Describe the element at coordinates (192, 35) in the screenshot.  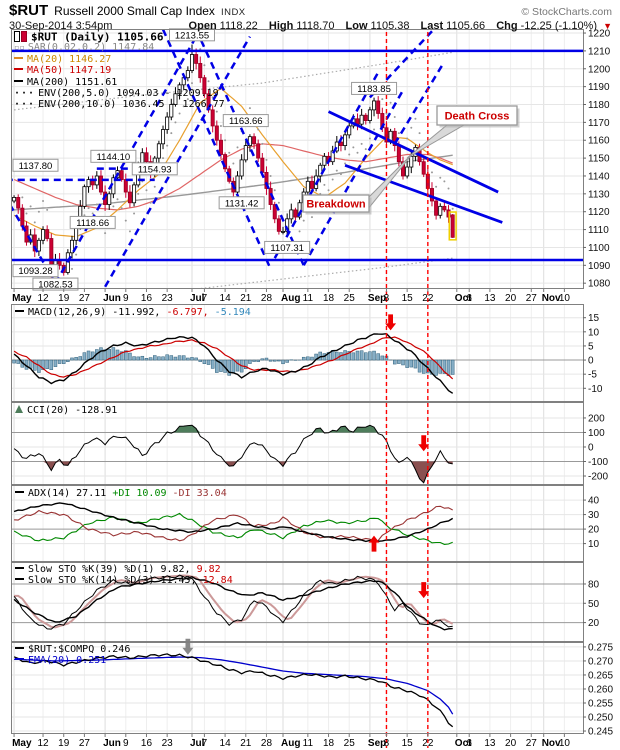
I see `svg-text: 1213.55` at that location.